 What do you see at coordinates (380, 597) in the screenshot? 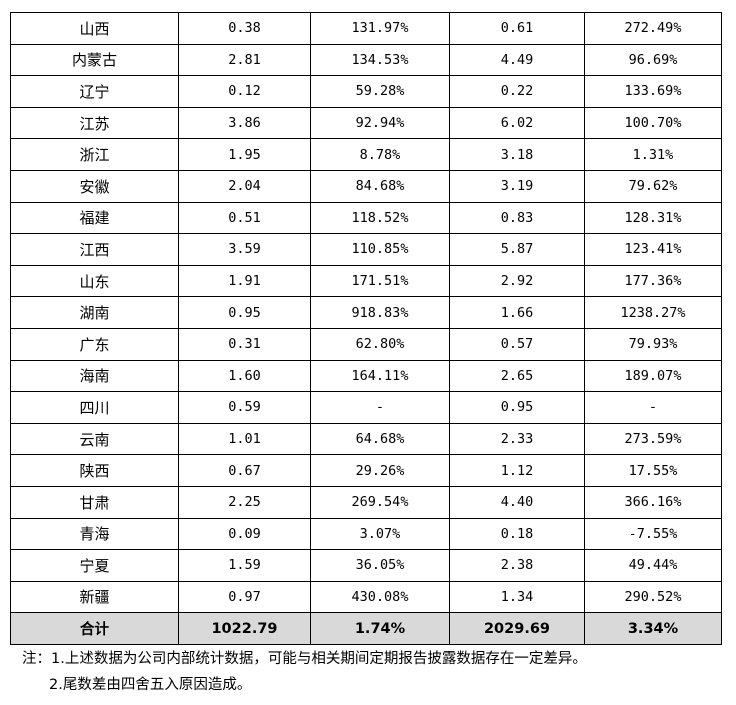
I see `value-cell-c2: 430.08%` at bounding box center [380, 597].